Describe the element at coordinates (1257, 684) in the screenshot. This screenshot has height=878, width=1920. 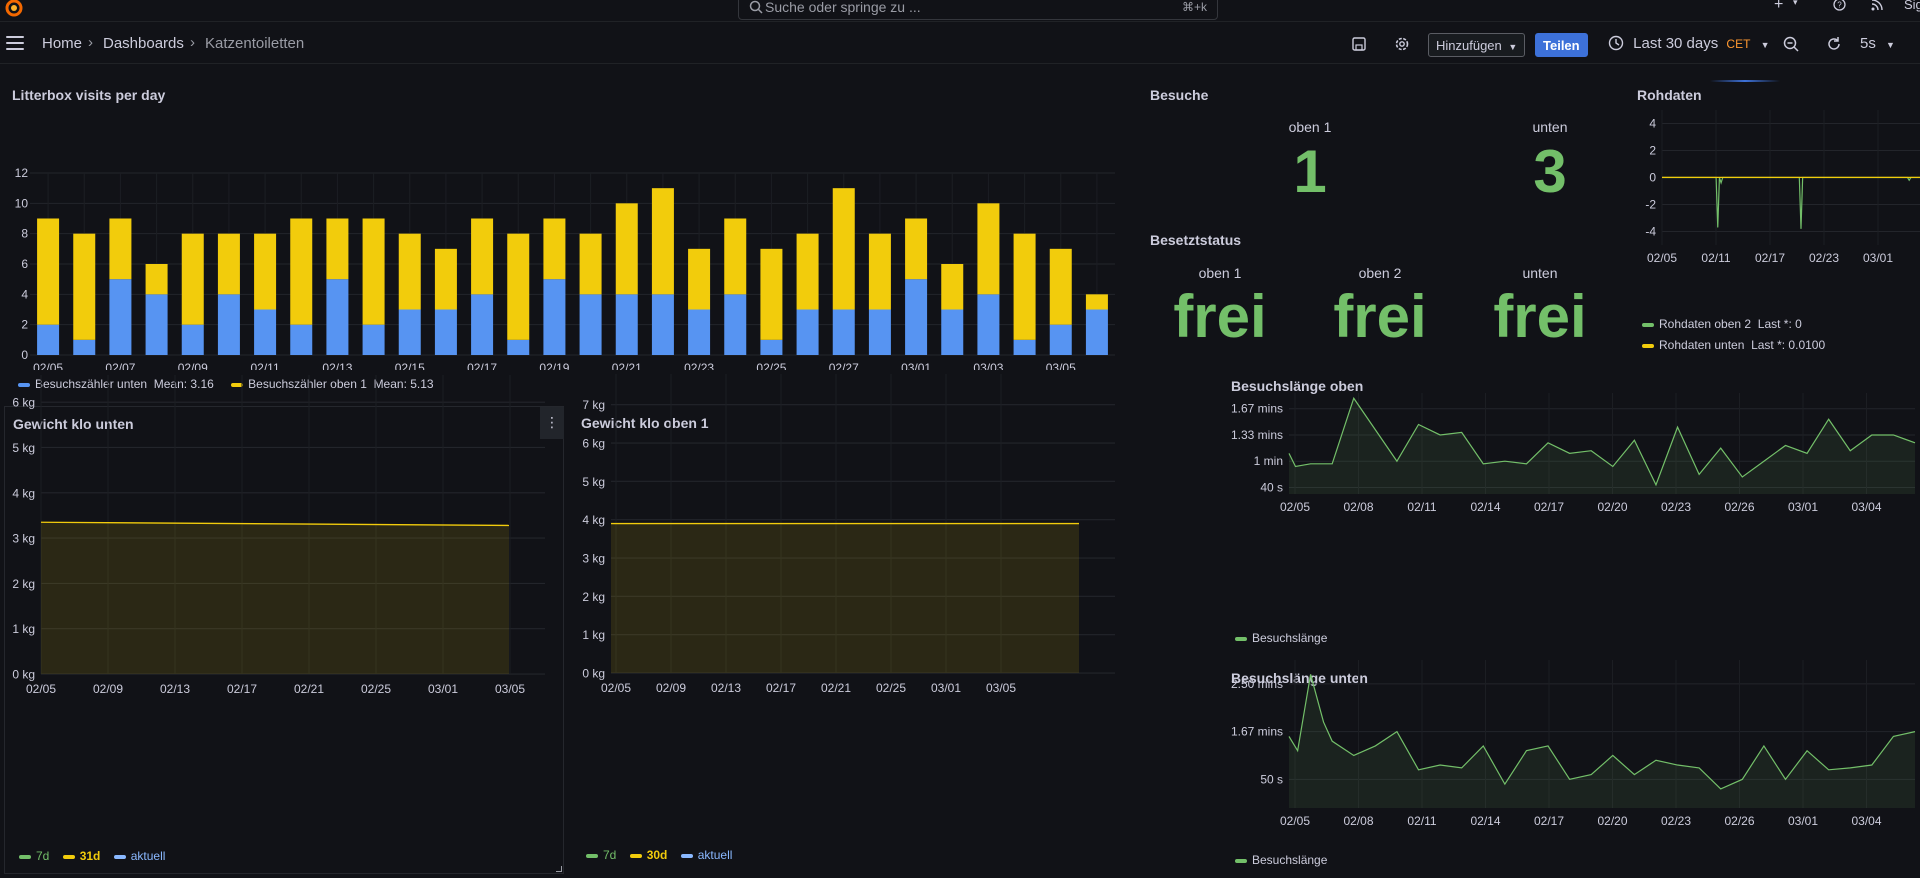
I see `y-tick-label: 2.50 mins` at that location.